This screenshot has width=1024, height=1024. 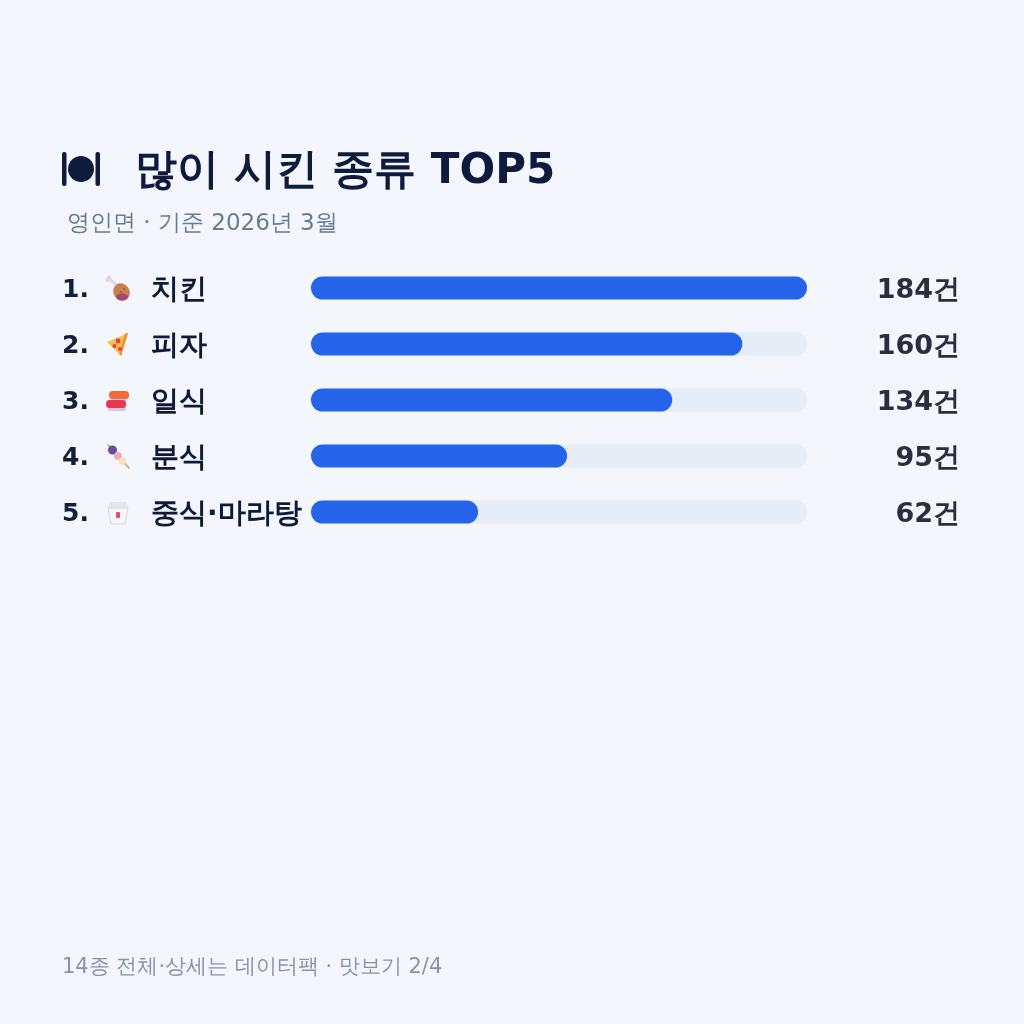 I want to click on text: 14종 전체·상세는 데이터팩 · 맛보기 2/4, so click(x=252, y=965).